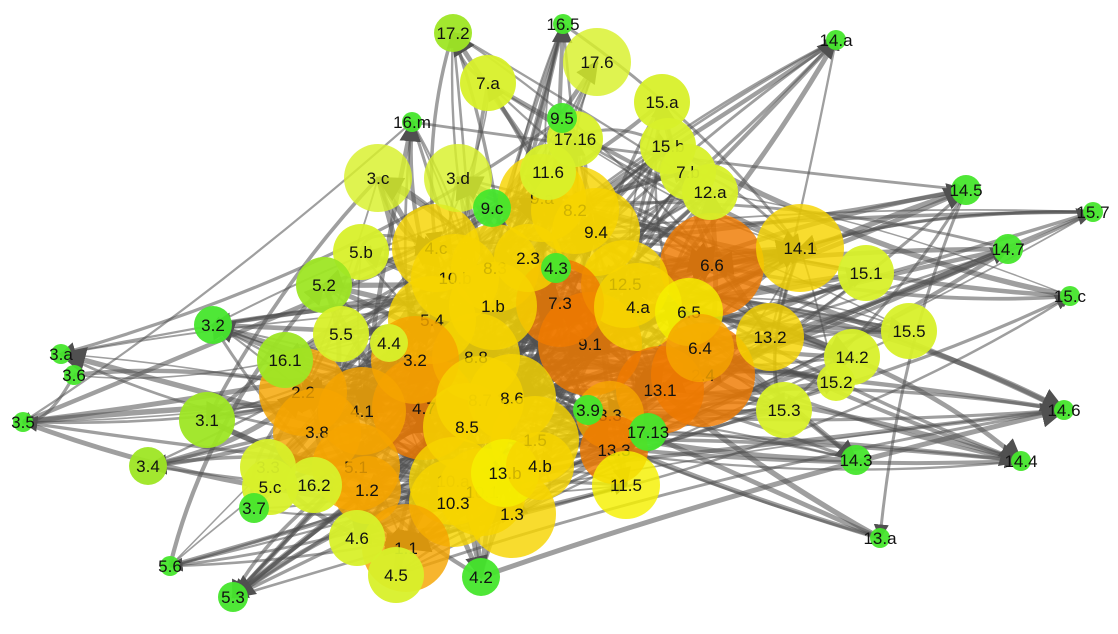 This screenshot has height=634, width=1118. What do you see at coordinates (453, 33) in the screenshot?
I see `graph-node: 17.2` at bounding box center [453, 33].